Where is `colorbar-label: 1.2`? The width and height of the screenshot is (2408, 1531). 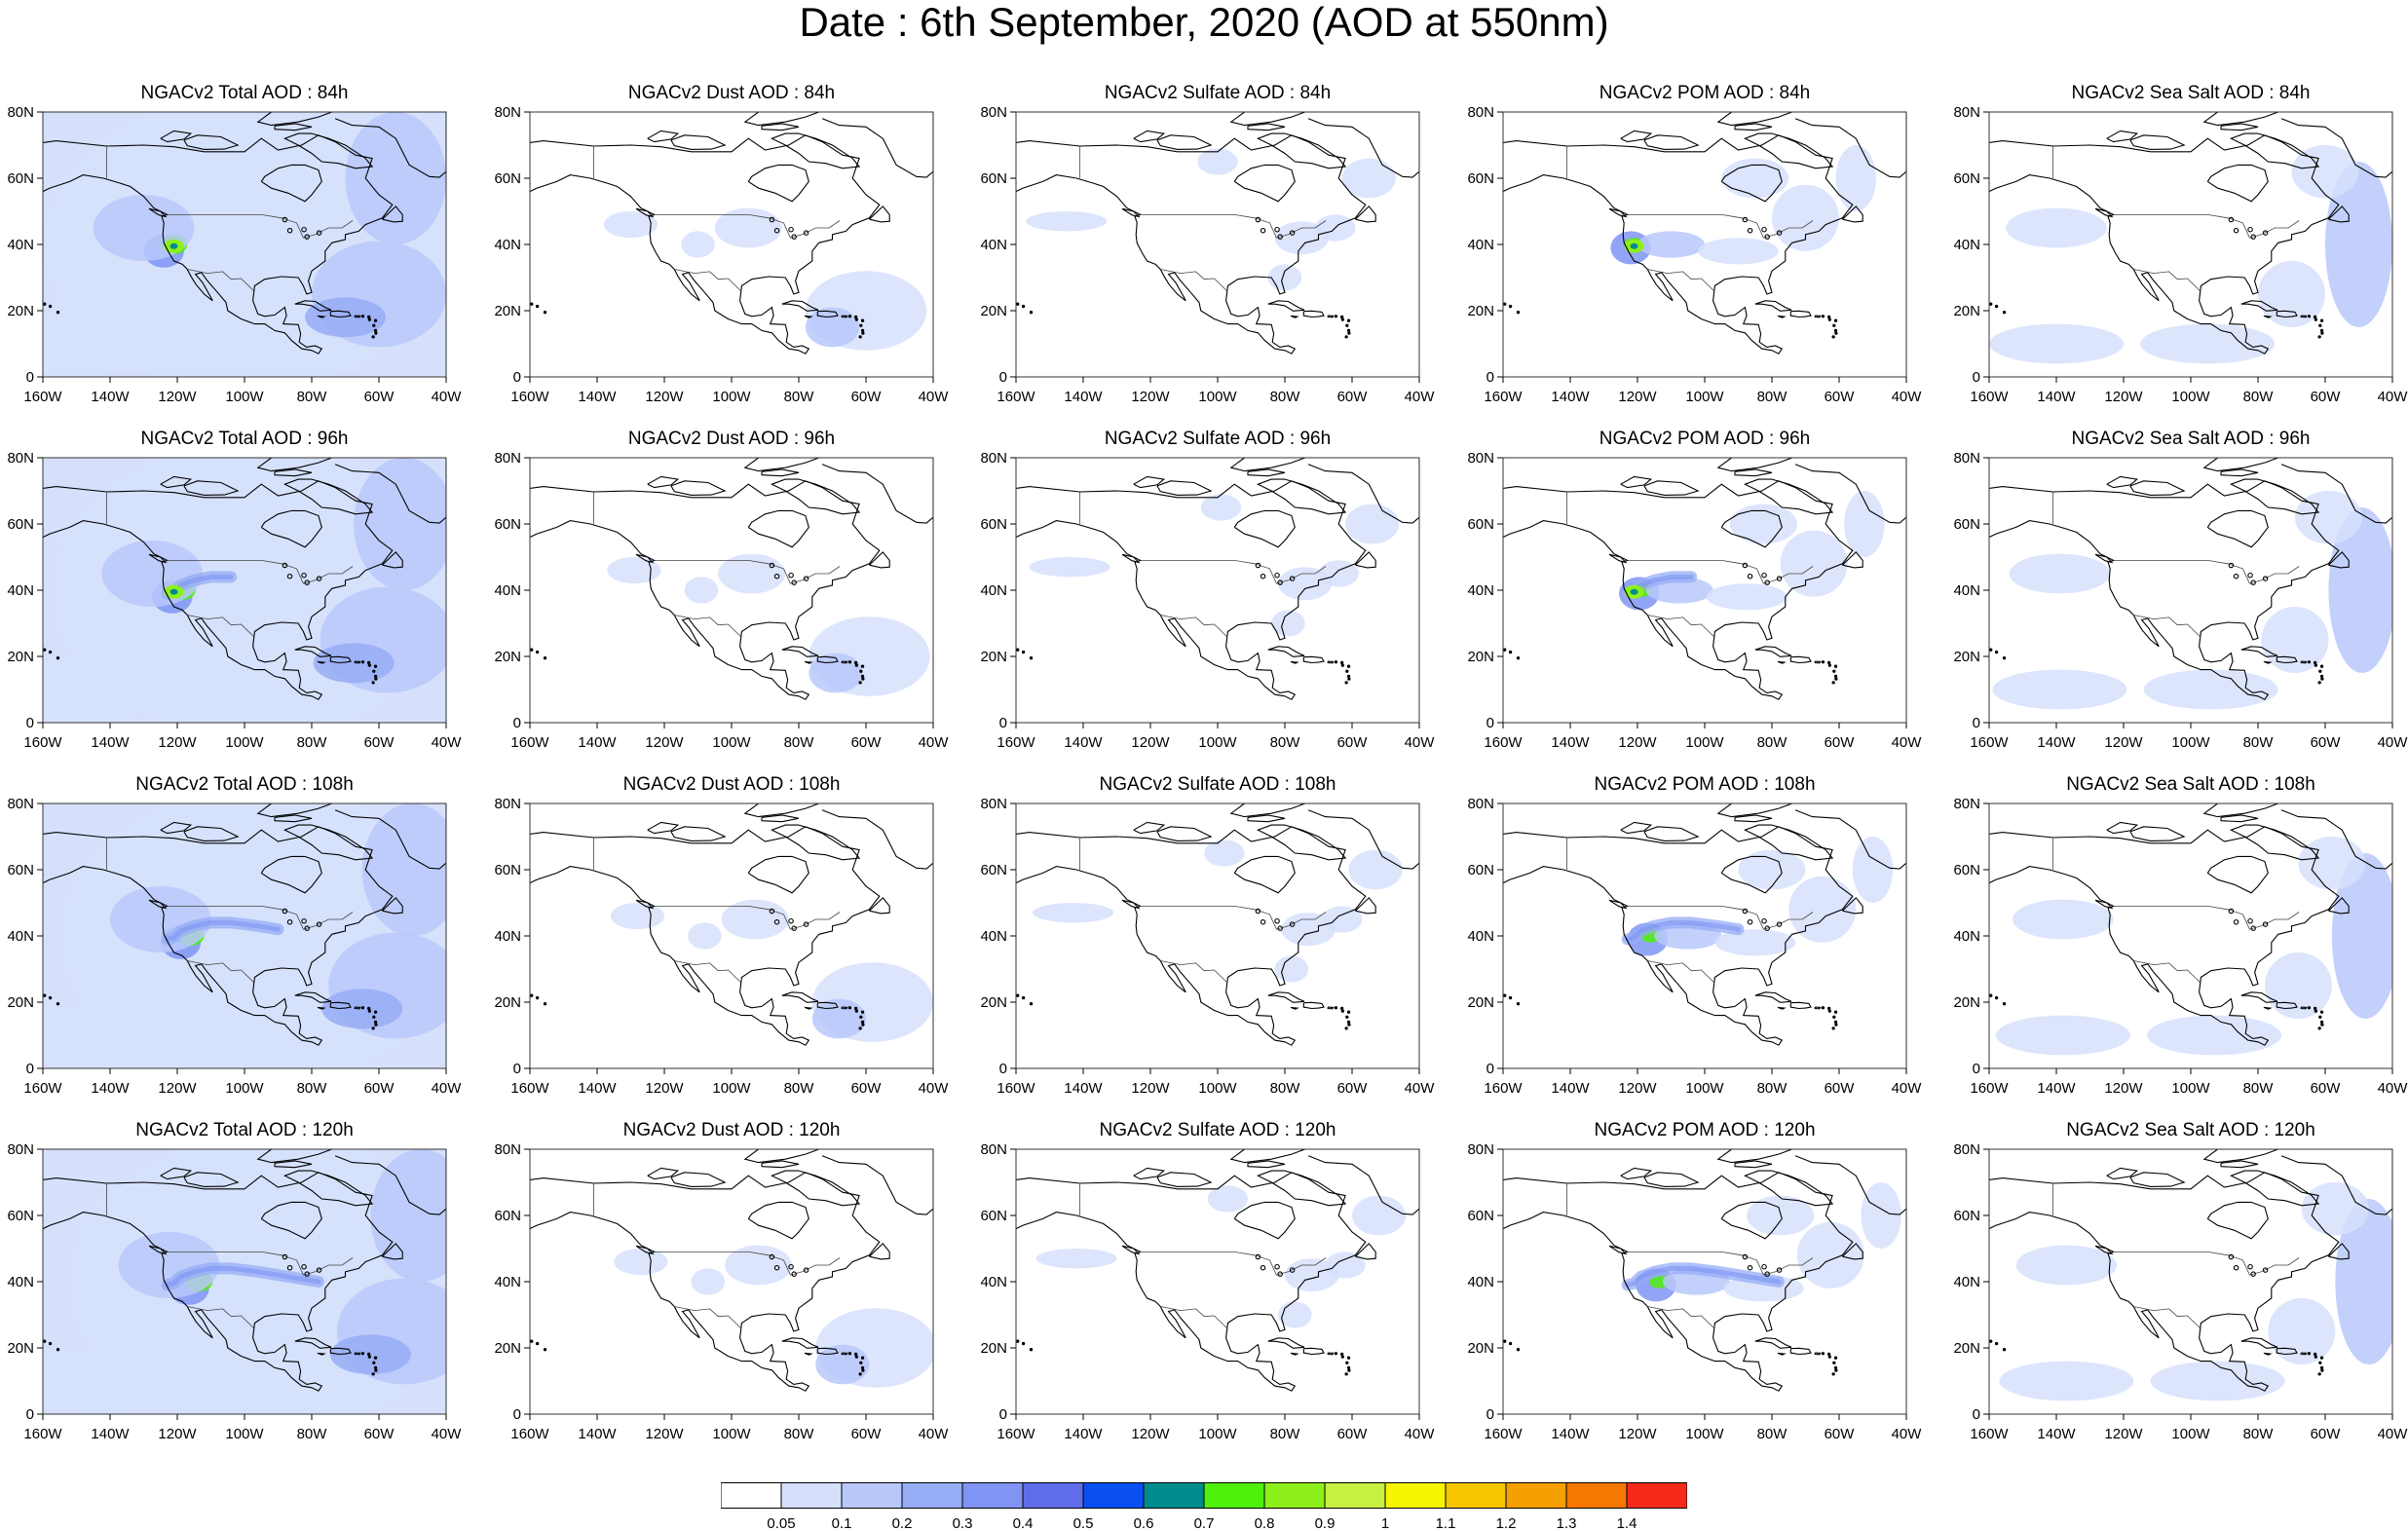 colorbar-label: 1.2 is located at coordinates (1506, 1523).